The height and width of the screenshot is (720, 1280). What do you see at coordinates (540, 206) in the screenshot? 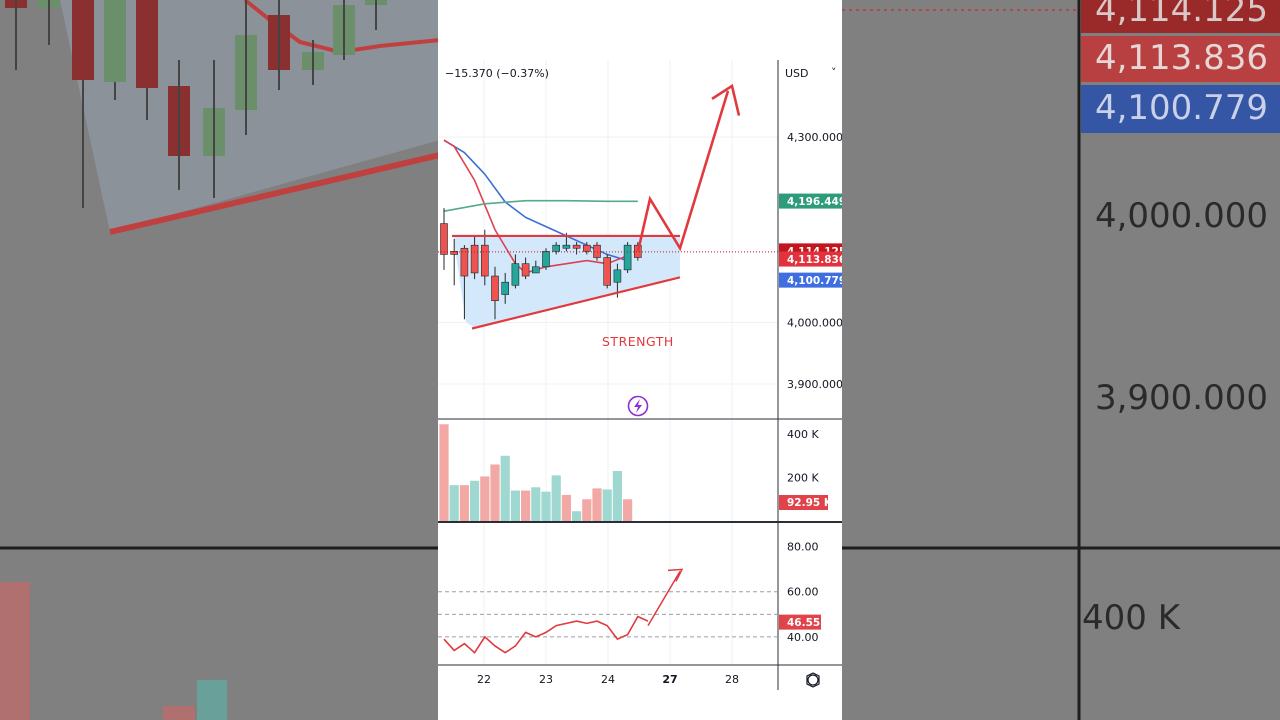
I see `moving-average-line` at bounding box center [540, 206].